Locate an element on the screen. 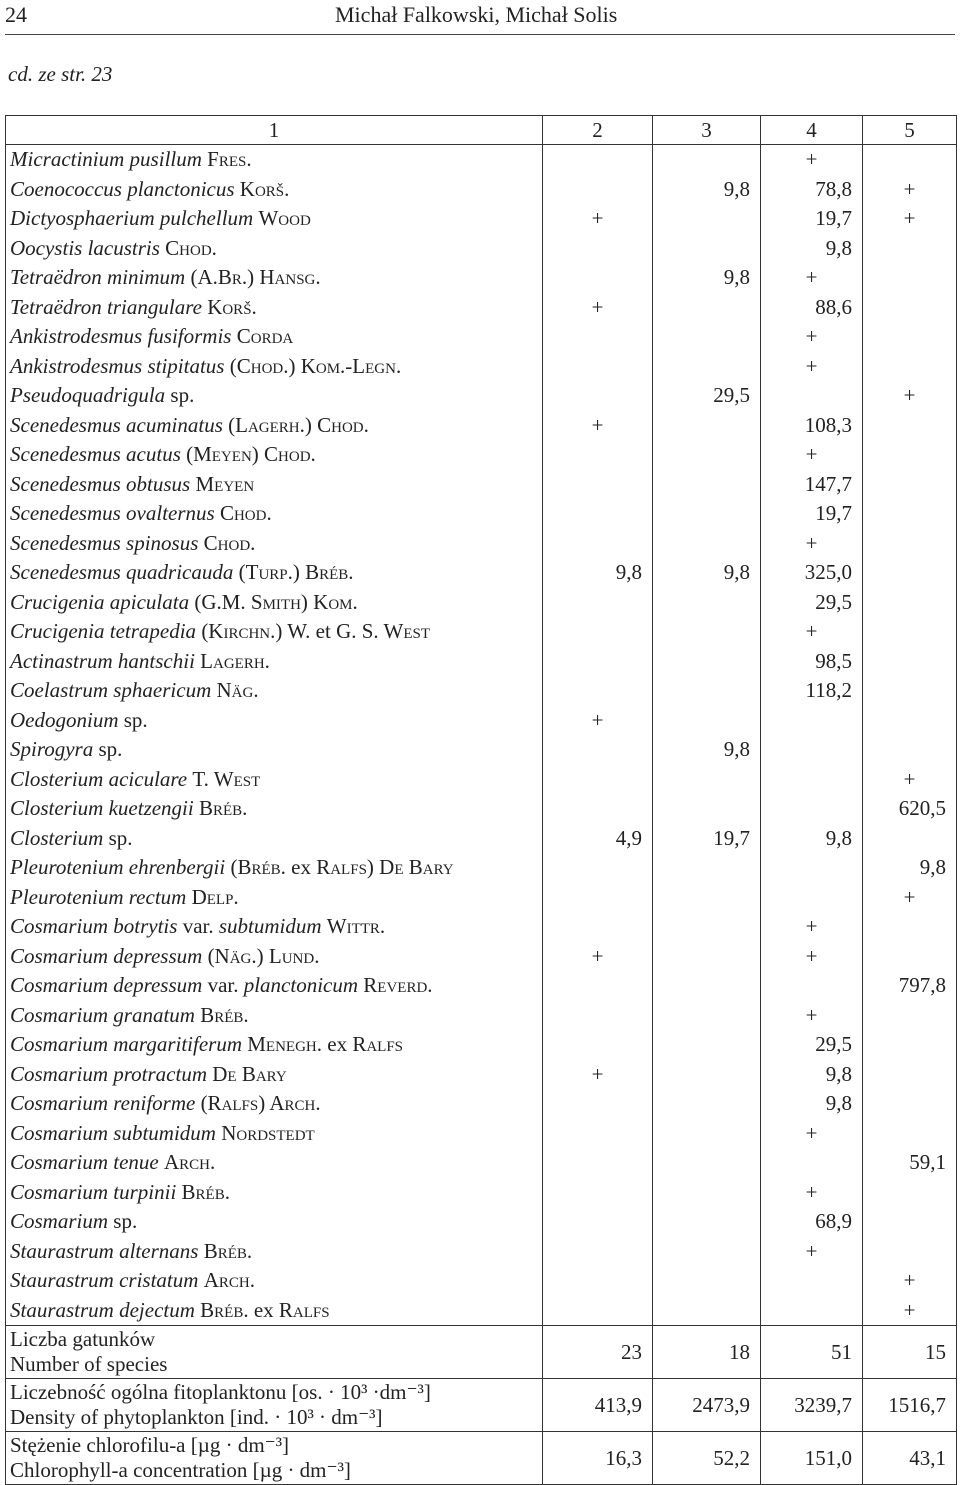 The image size is (960, 1485). species-row: Tetraëdron triangulare Korš. +88,6 is located at coordinates (481, 307).